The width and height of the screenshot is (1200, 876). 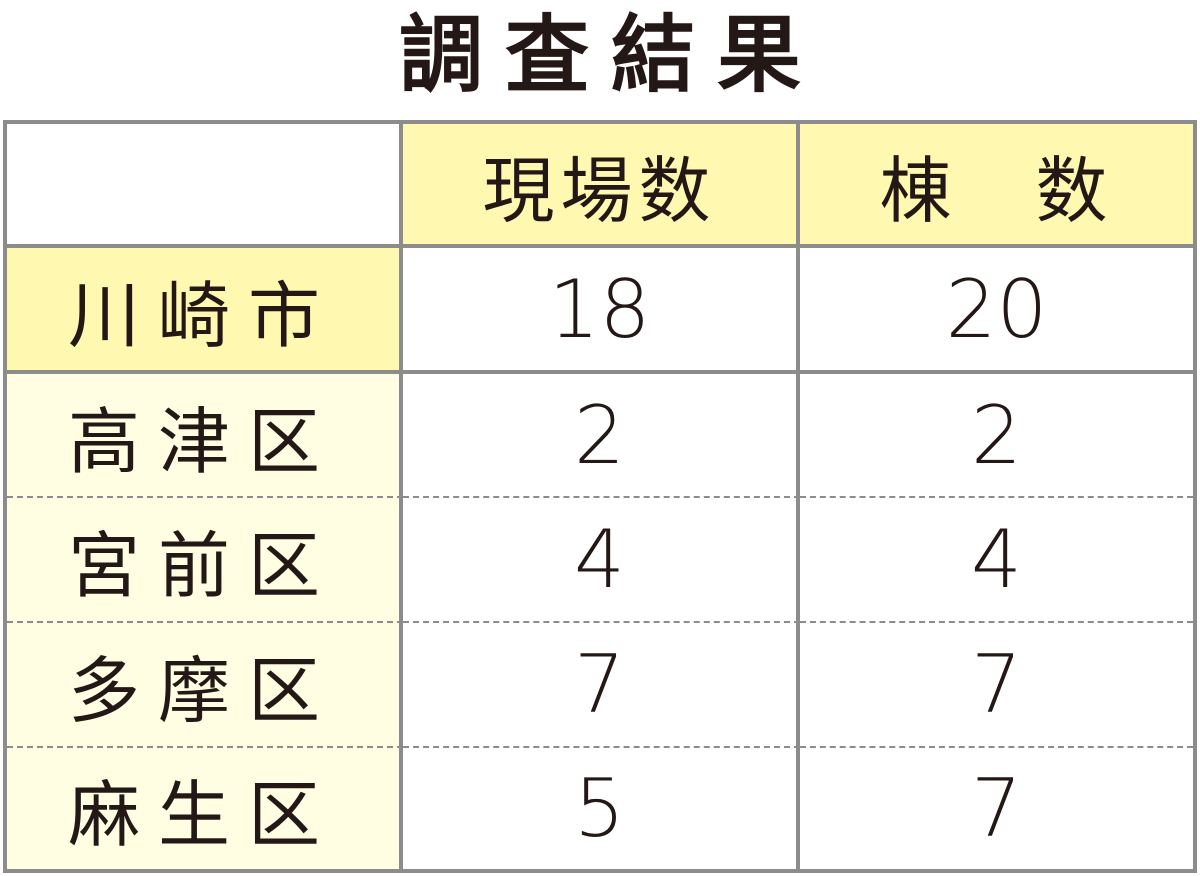 What do you see at coordinates (601, 436) in the screenshot?
I see `row-sites: 2` at bounding box center [601, 436].